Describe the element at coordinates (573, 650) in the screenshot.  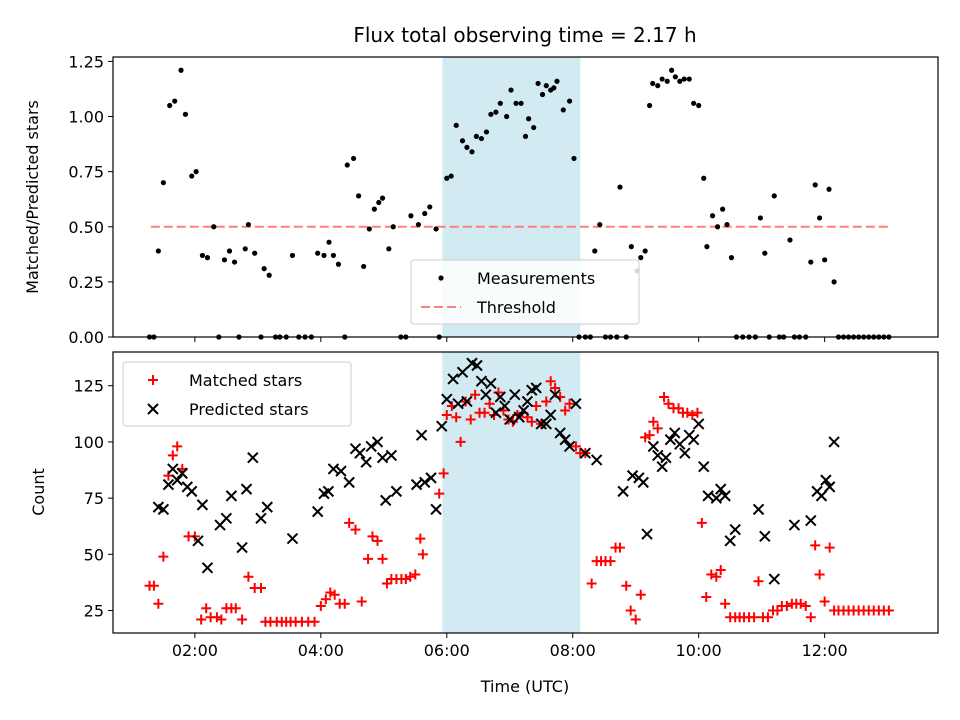
I see `x-tick-label: 08:00` at that location.